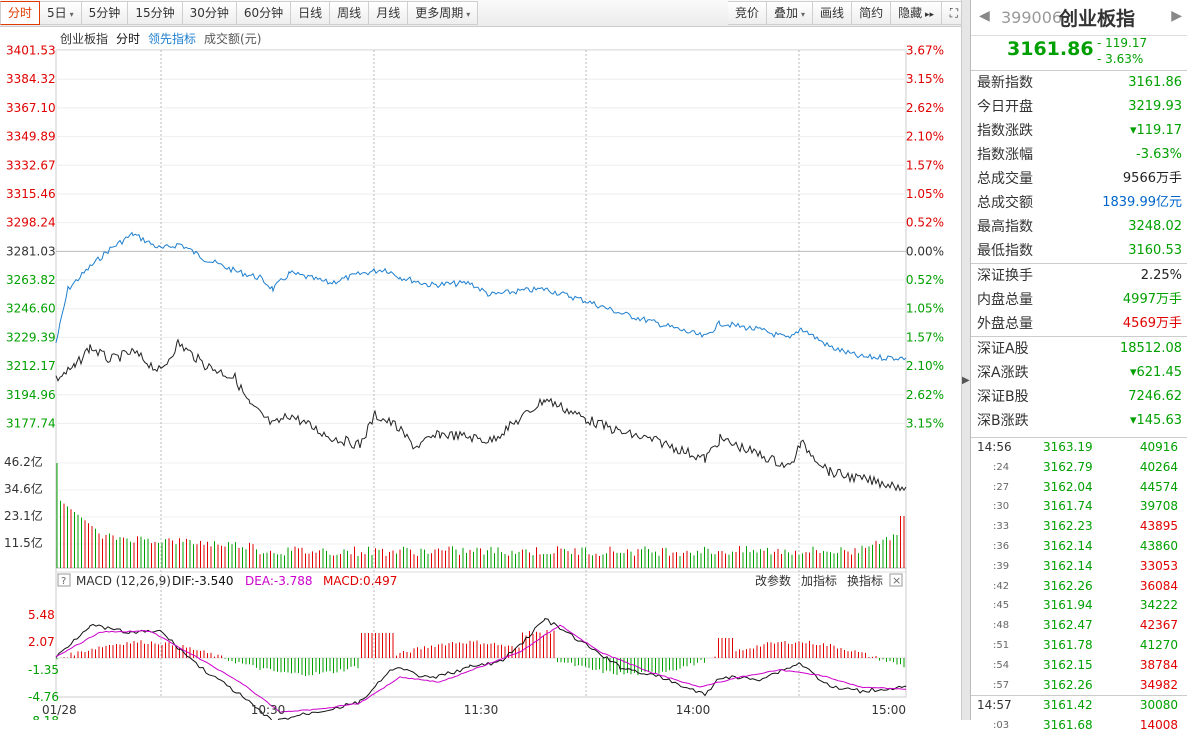 This screenshot has height=736, width=1187. What do you see at coordinates (1079, 488) in the screenshot?
I see `tick-row: :27 3162.04 44574` at bounding box center [1079, 488].